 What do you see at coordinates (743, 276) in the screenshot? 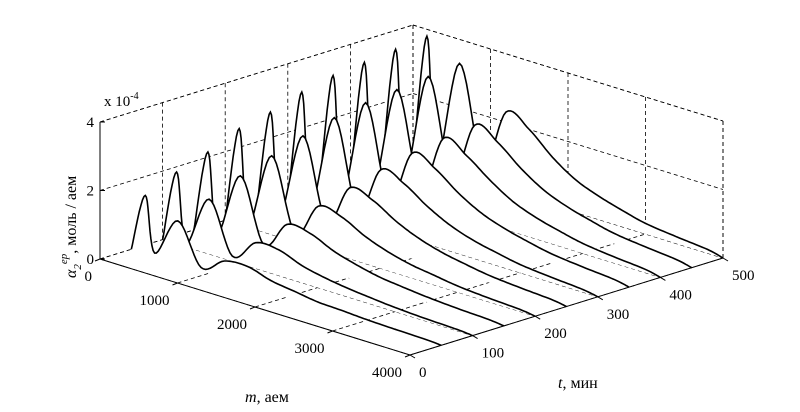
I see `t-tick-label: 500` at bounding box center [743, 276].